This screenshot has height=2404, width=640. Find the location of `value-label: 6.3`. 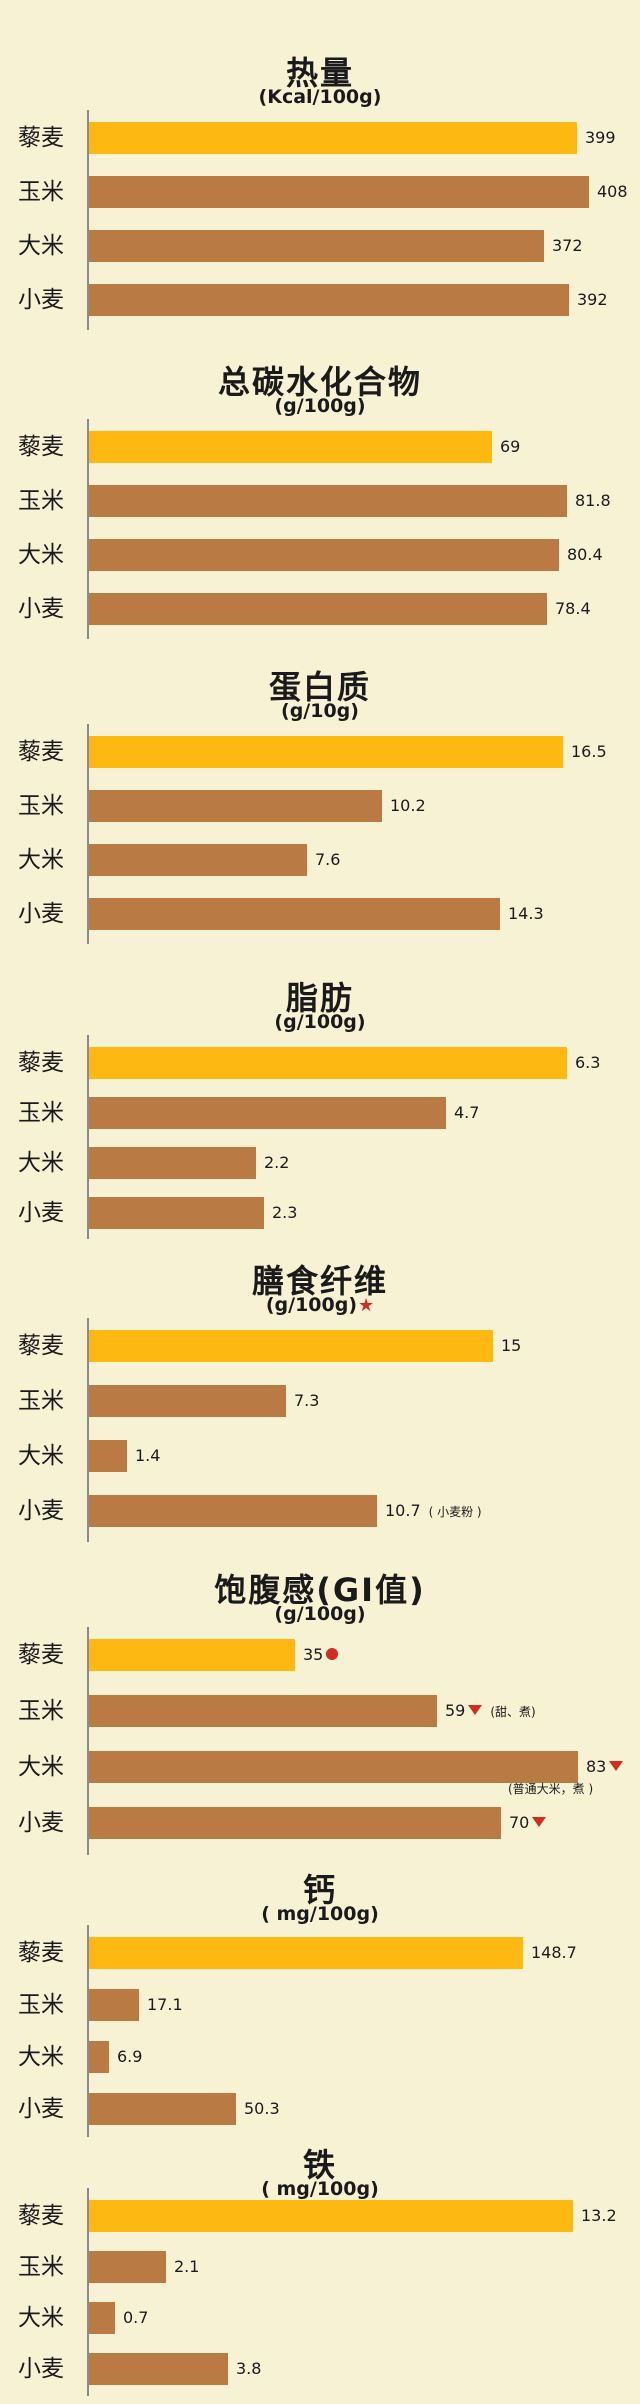

value-label: 6.3 is located at coordinates (588, 1062).